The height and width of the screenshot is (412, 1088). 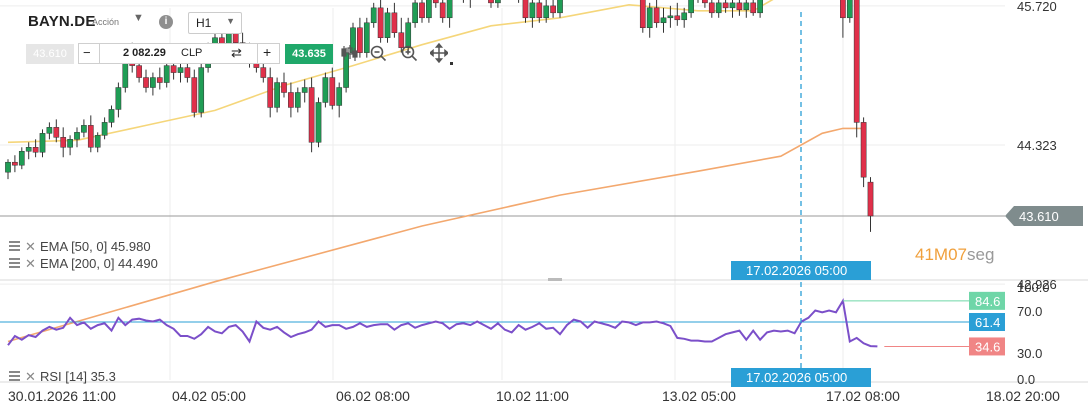 What do you see at coordinates (192, 53) in the screenshot?
I see `quantity-currency: CLP` at bounding box center [192, 53].